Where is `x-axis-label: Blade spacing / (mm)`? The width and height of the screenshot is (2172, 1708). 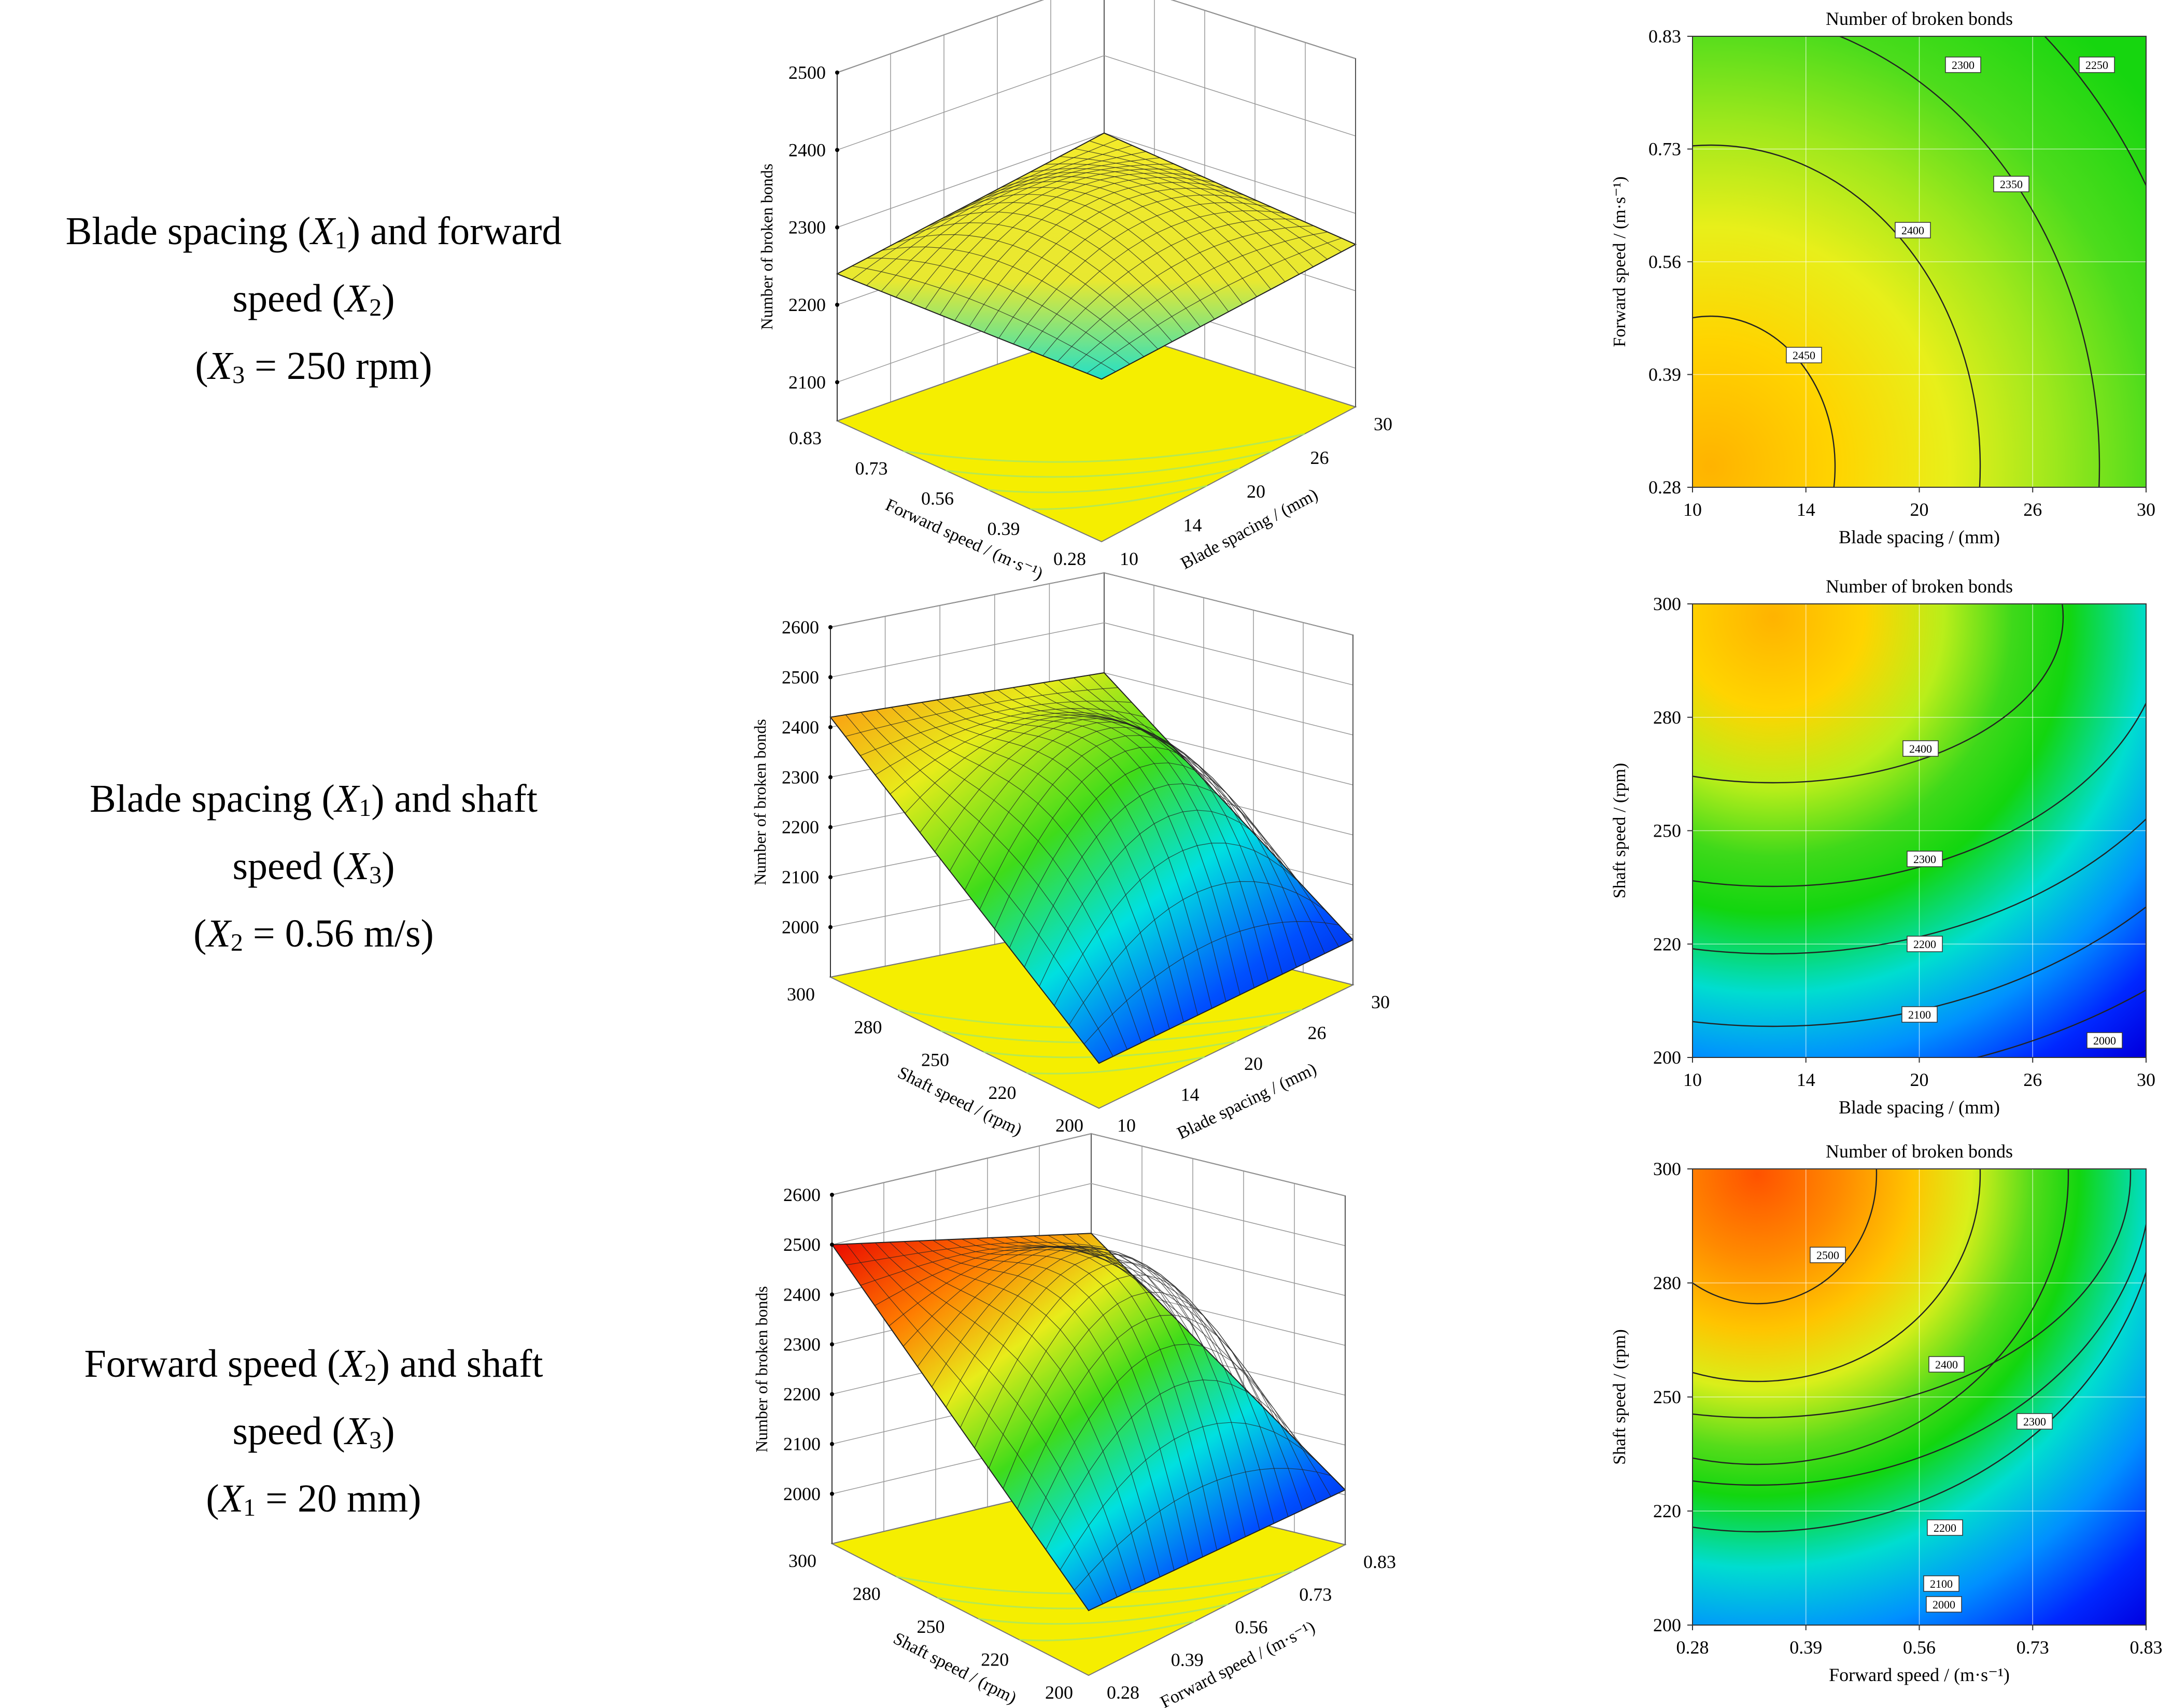 x-axis-label: Blade spacing / (mm) is located at coordinates (1919, 537).